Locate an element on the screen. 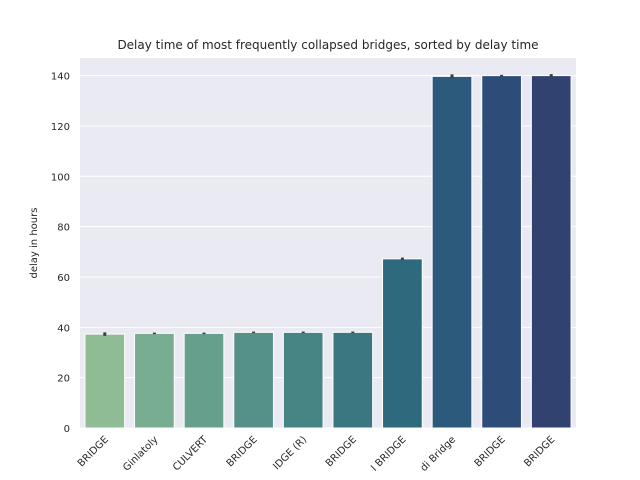 The image size is (640, 480). y-tick-labels: 0 20 40 60 80 100 120 140 is located at coordinates (60, 253).